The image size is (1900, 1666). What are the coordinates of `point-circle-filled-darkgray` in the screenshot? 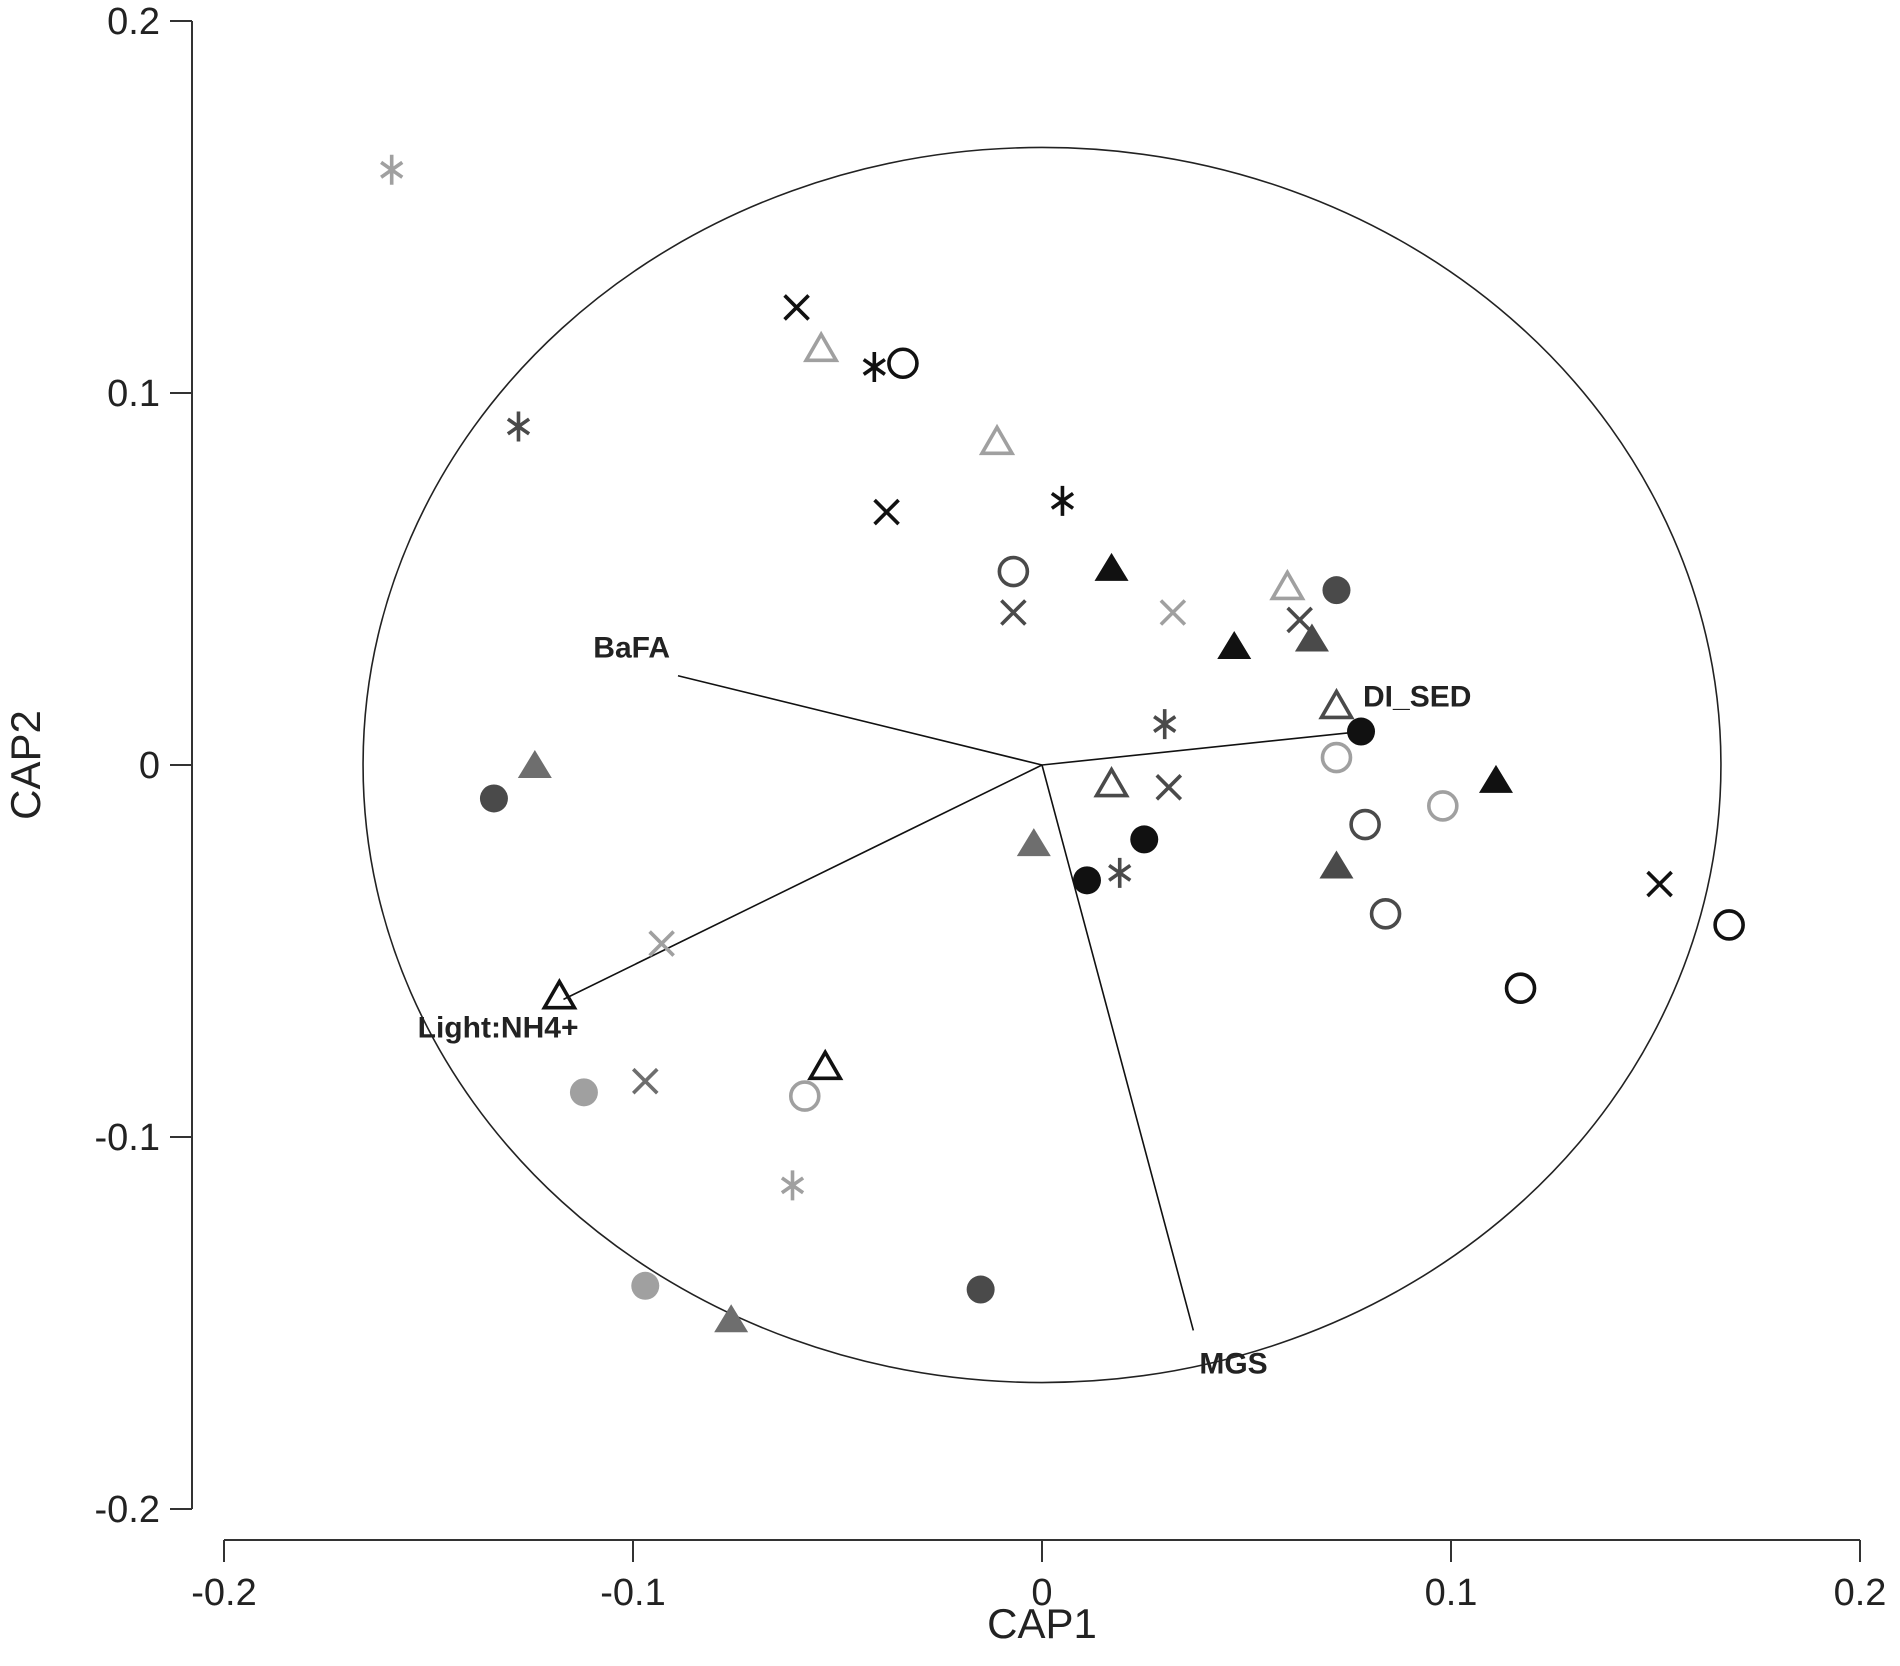 It's located at (1336, 590).